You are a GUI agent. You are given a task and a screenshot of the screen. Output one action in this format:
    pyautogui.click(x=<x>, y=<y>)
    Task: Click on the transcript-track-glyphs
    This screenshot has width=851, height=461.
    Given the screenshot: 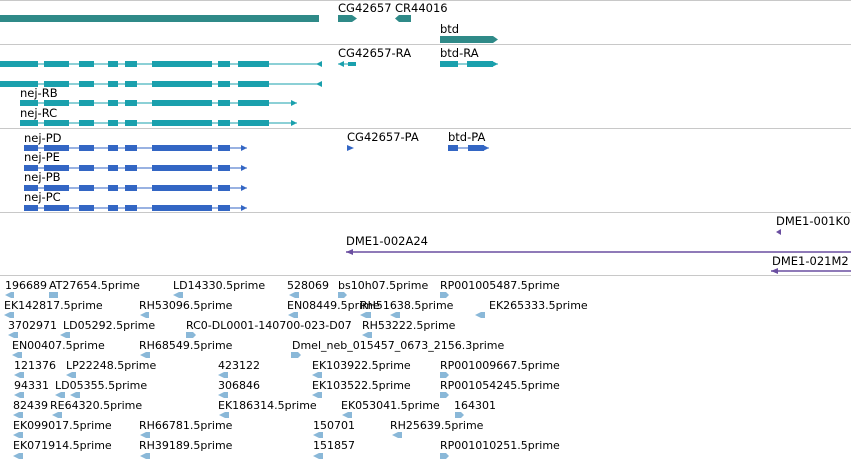 What is the action you would take?
    pyautogui.click(x=249, y=93)
    